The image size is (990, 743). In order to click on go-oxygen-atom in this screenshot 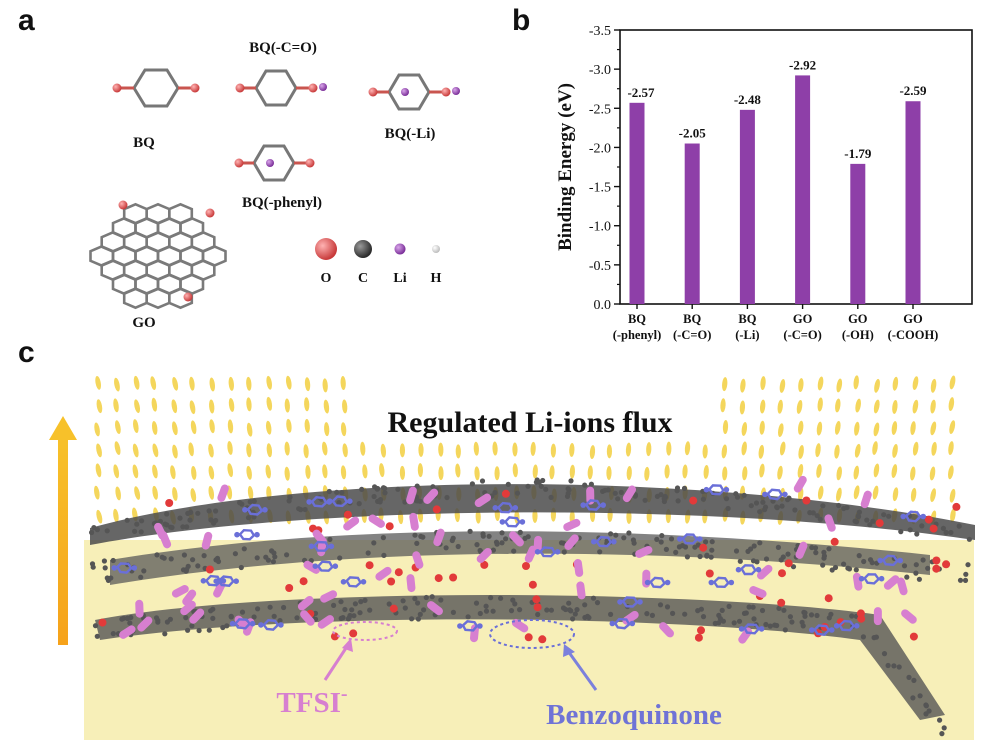, I will do `click(210, 213)`.